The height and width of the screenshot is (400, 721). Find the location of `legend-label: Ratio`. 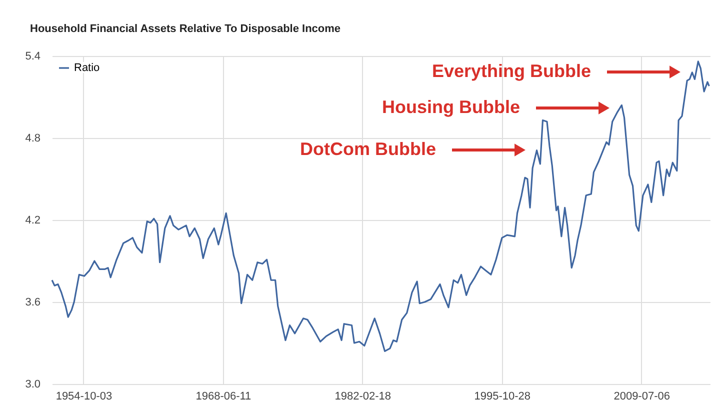

legend-label: Ratio is located at coordinates (87, 68).